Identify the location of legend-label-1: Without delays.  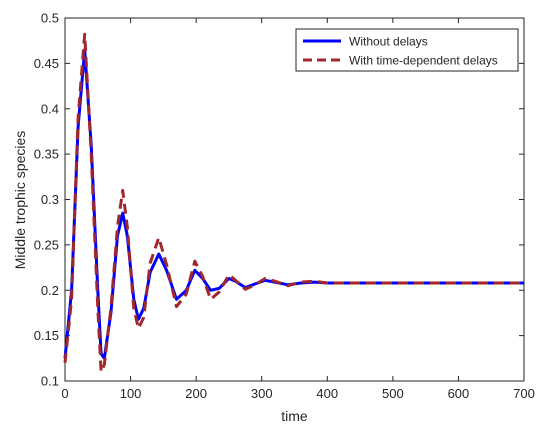
(388, 42).